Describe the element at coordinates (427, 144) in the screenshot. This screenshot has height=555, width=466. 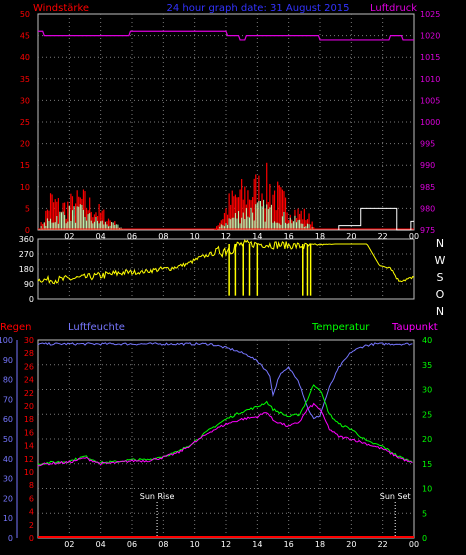
I see `pressure-y-tick: 995` at that location.